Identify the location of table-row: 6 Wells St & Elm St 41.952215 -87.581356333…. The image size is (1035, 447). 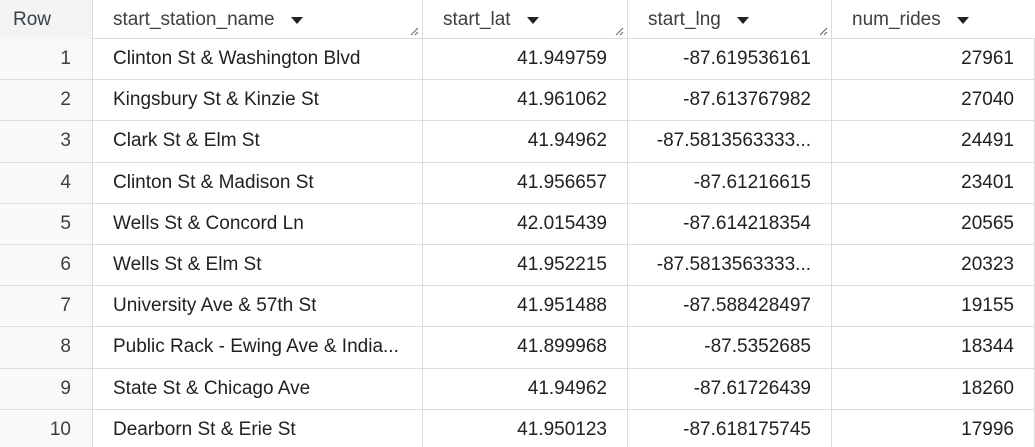
(517, 265).